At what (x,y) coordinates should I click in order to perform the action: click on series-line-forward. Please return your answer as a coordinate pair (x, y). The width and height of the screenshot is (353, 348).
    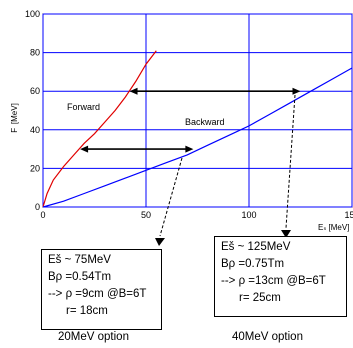
    Looking at the image, I should click on (99, 129).